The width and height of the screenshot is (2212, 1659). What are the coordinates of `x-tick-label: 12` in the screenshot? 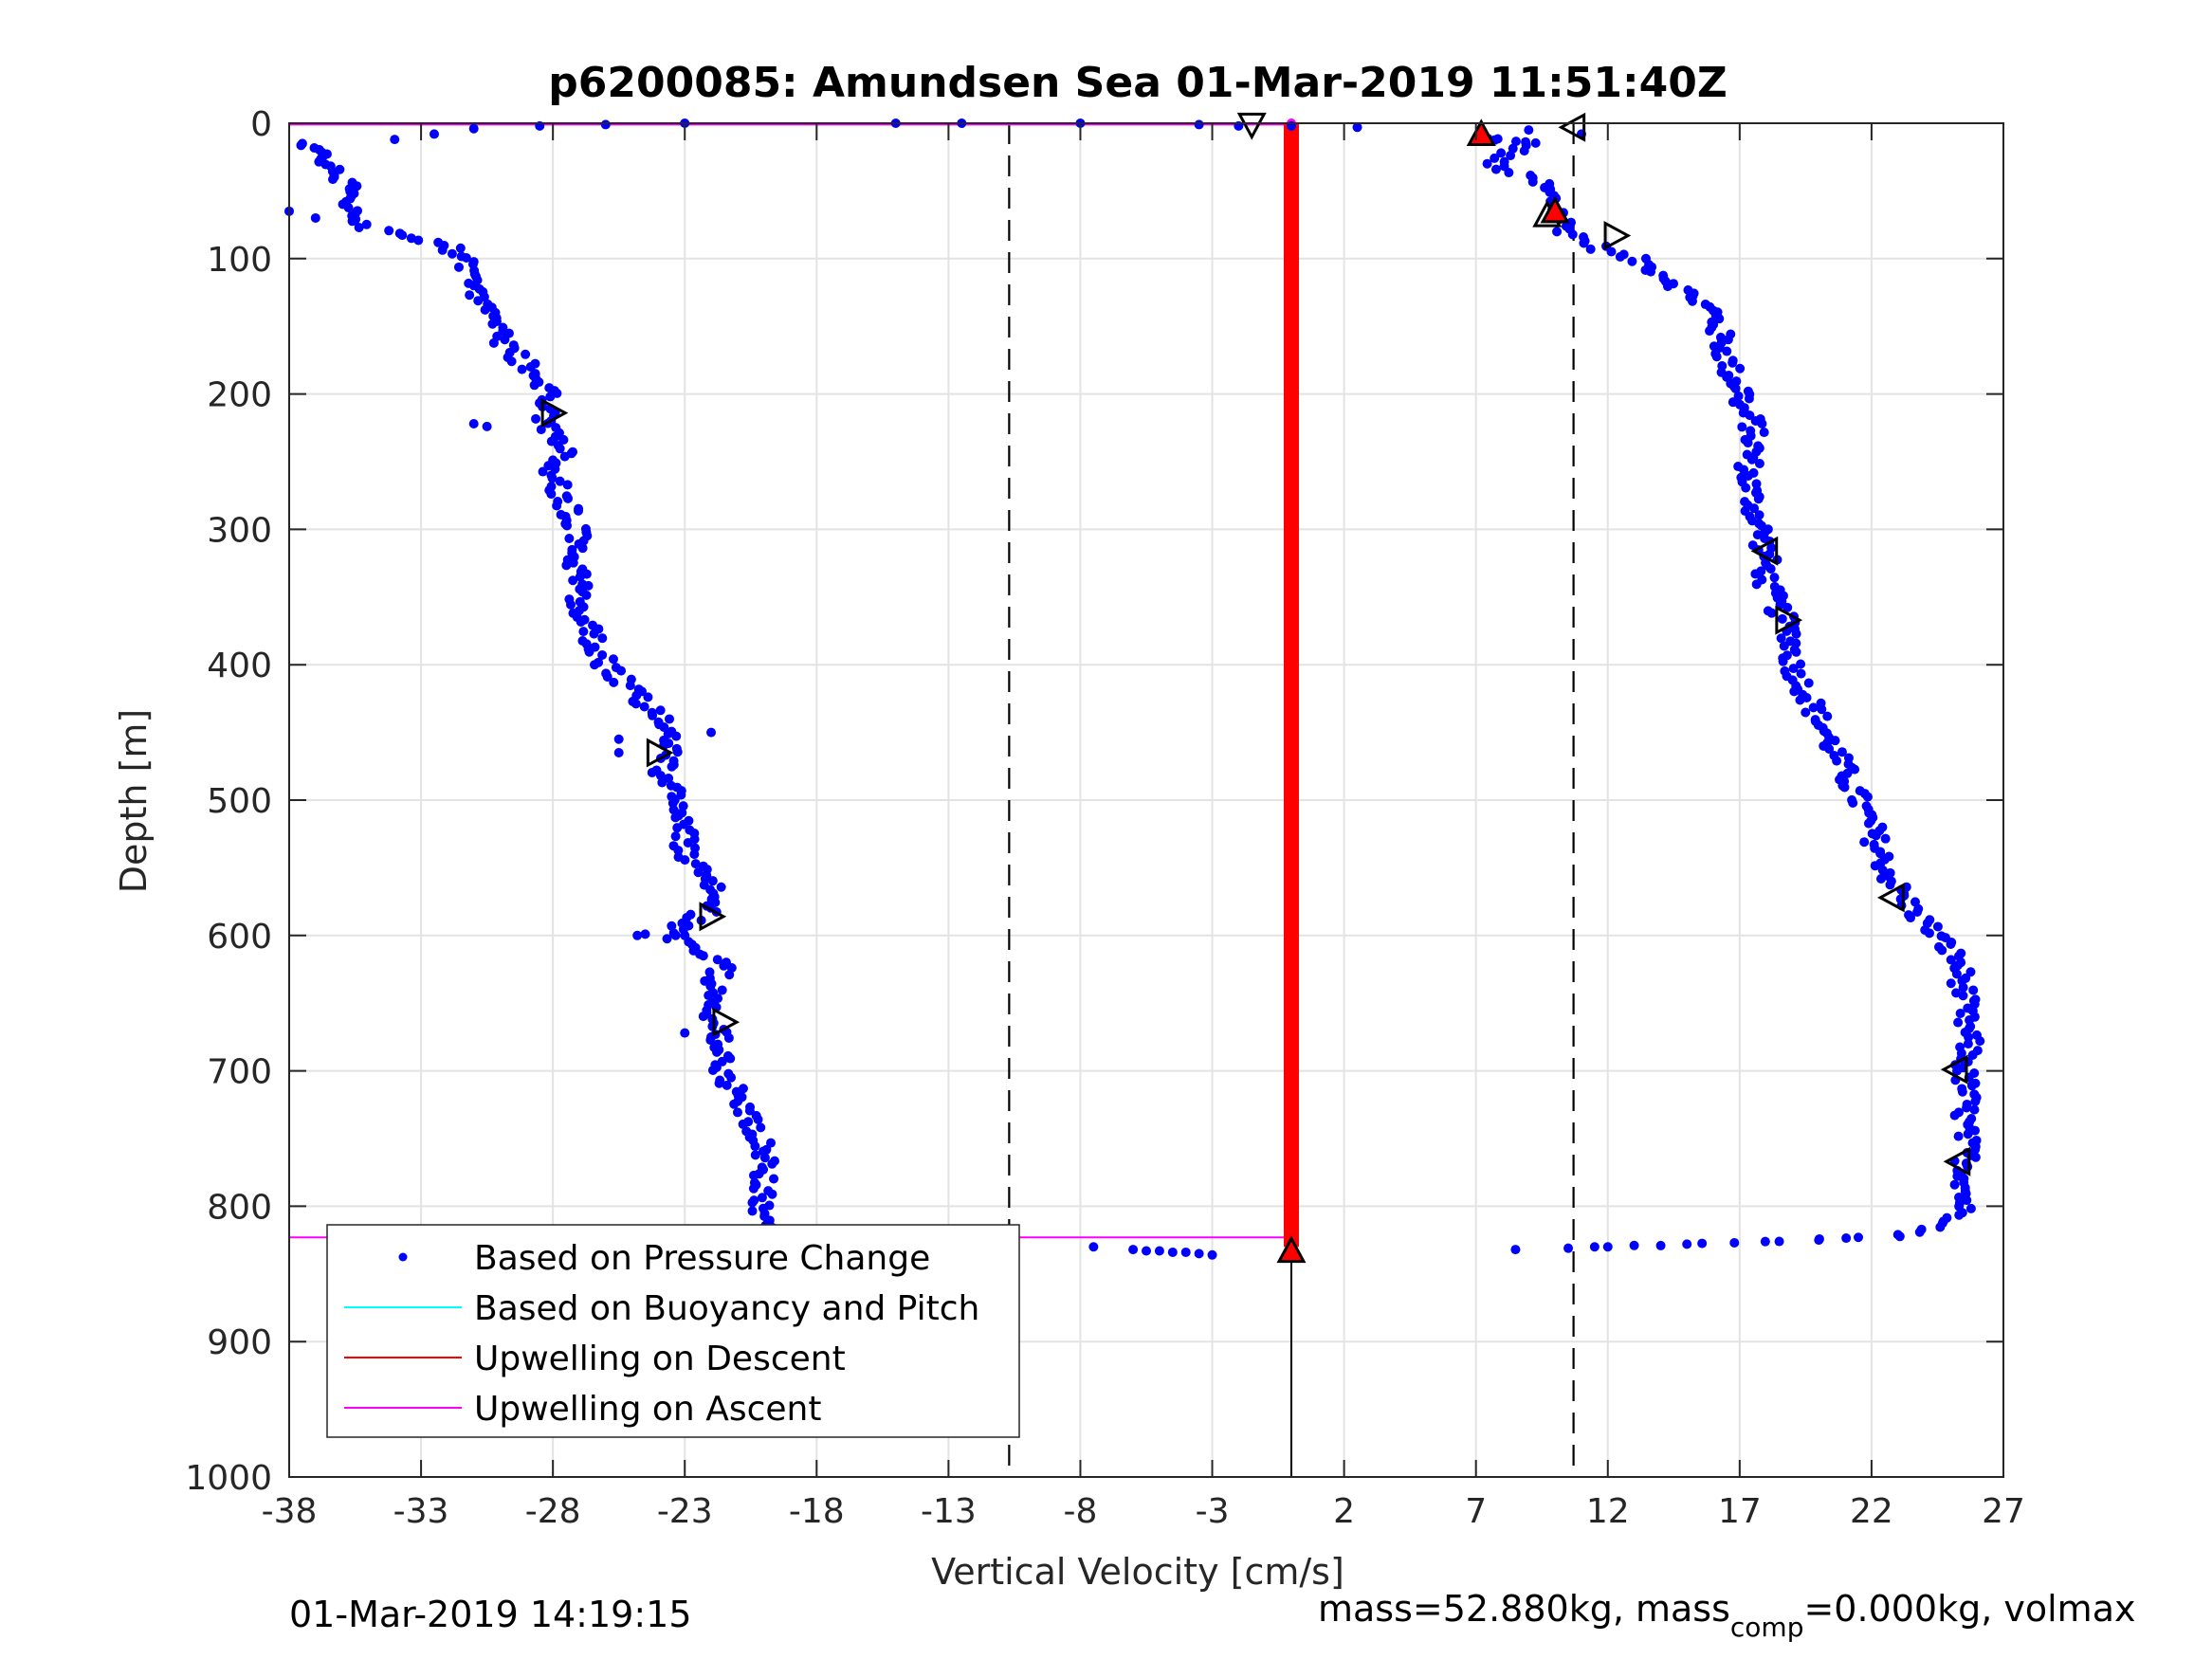 It's located at (1608, 1511).